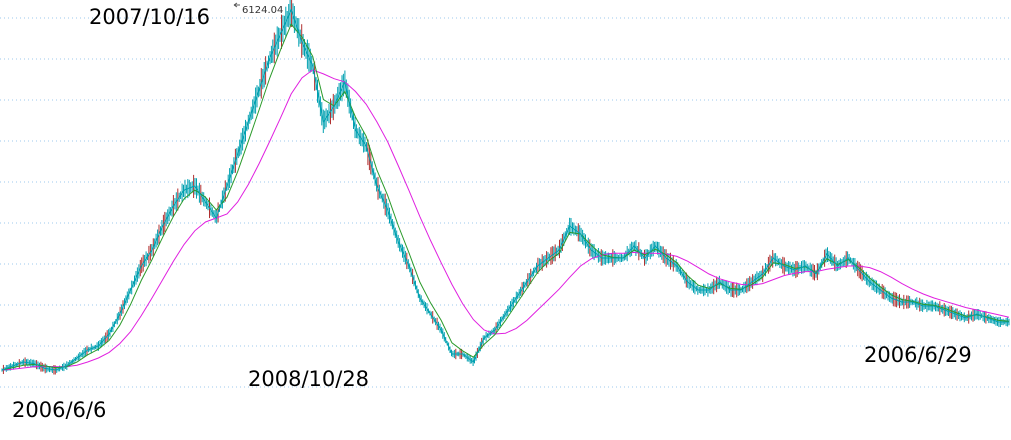 Image resolution: width=1011 pixels, height=440 pixels. Describe the element at coordinates (308, 379) in the screenshot. I see `trough-date-label: 2008/10/28` at that location.